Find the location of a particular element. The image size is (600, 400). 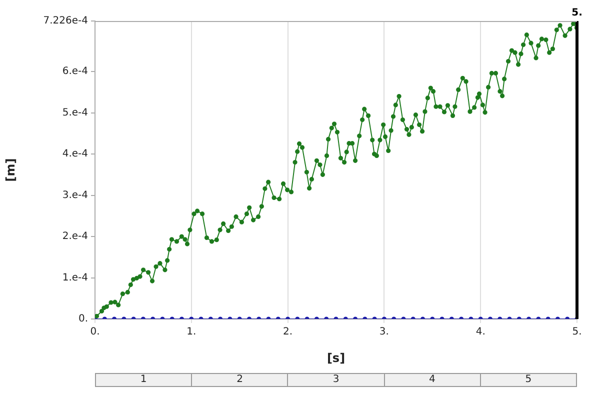

x-tick-label: 2. is located at coordinates (288, 332).